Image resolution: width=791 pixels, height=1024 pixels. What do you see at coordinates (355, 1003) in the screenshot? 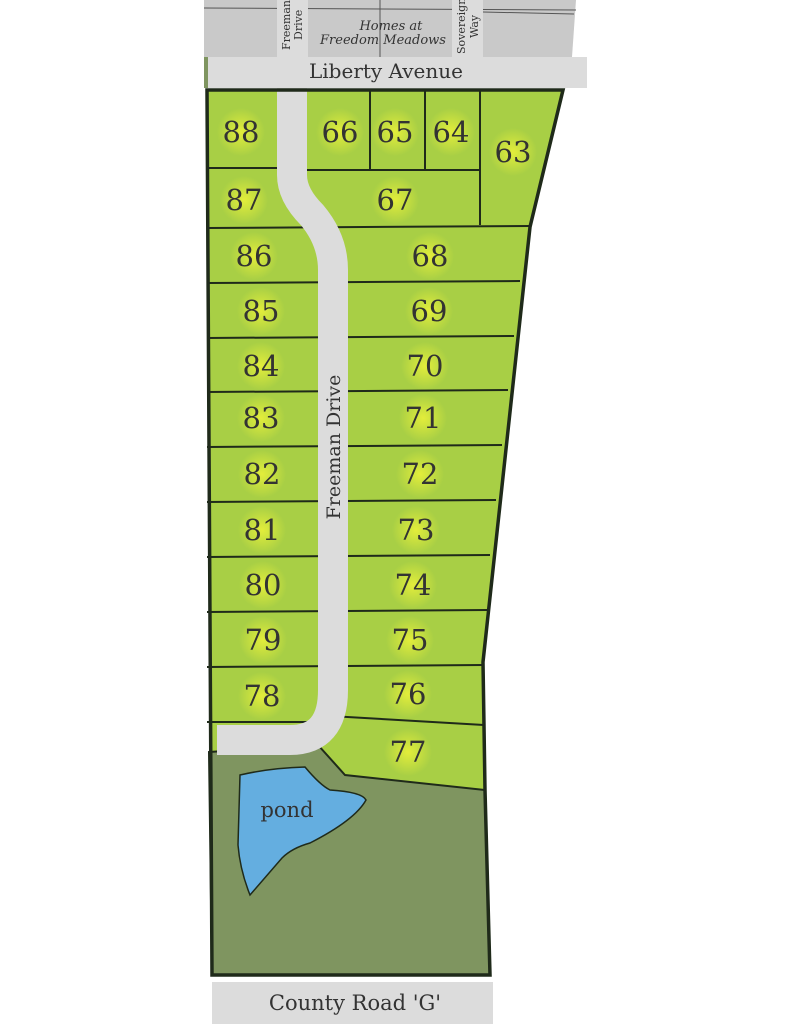
I see `county-road-label: County Road 'G'` at bounding box center [355, 1003].